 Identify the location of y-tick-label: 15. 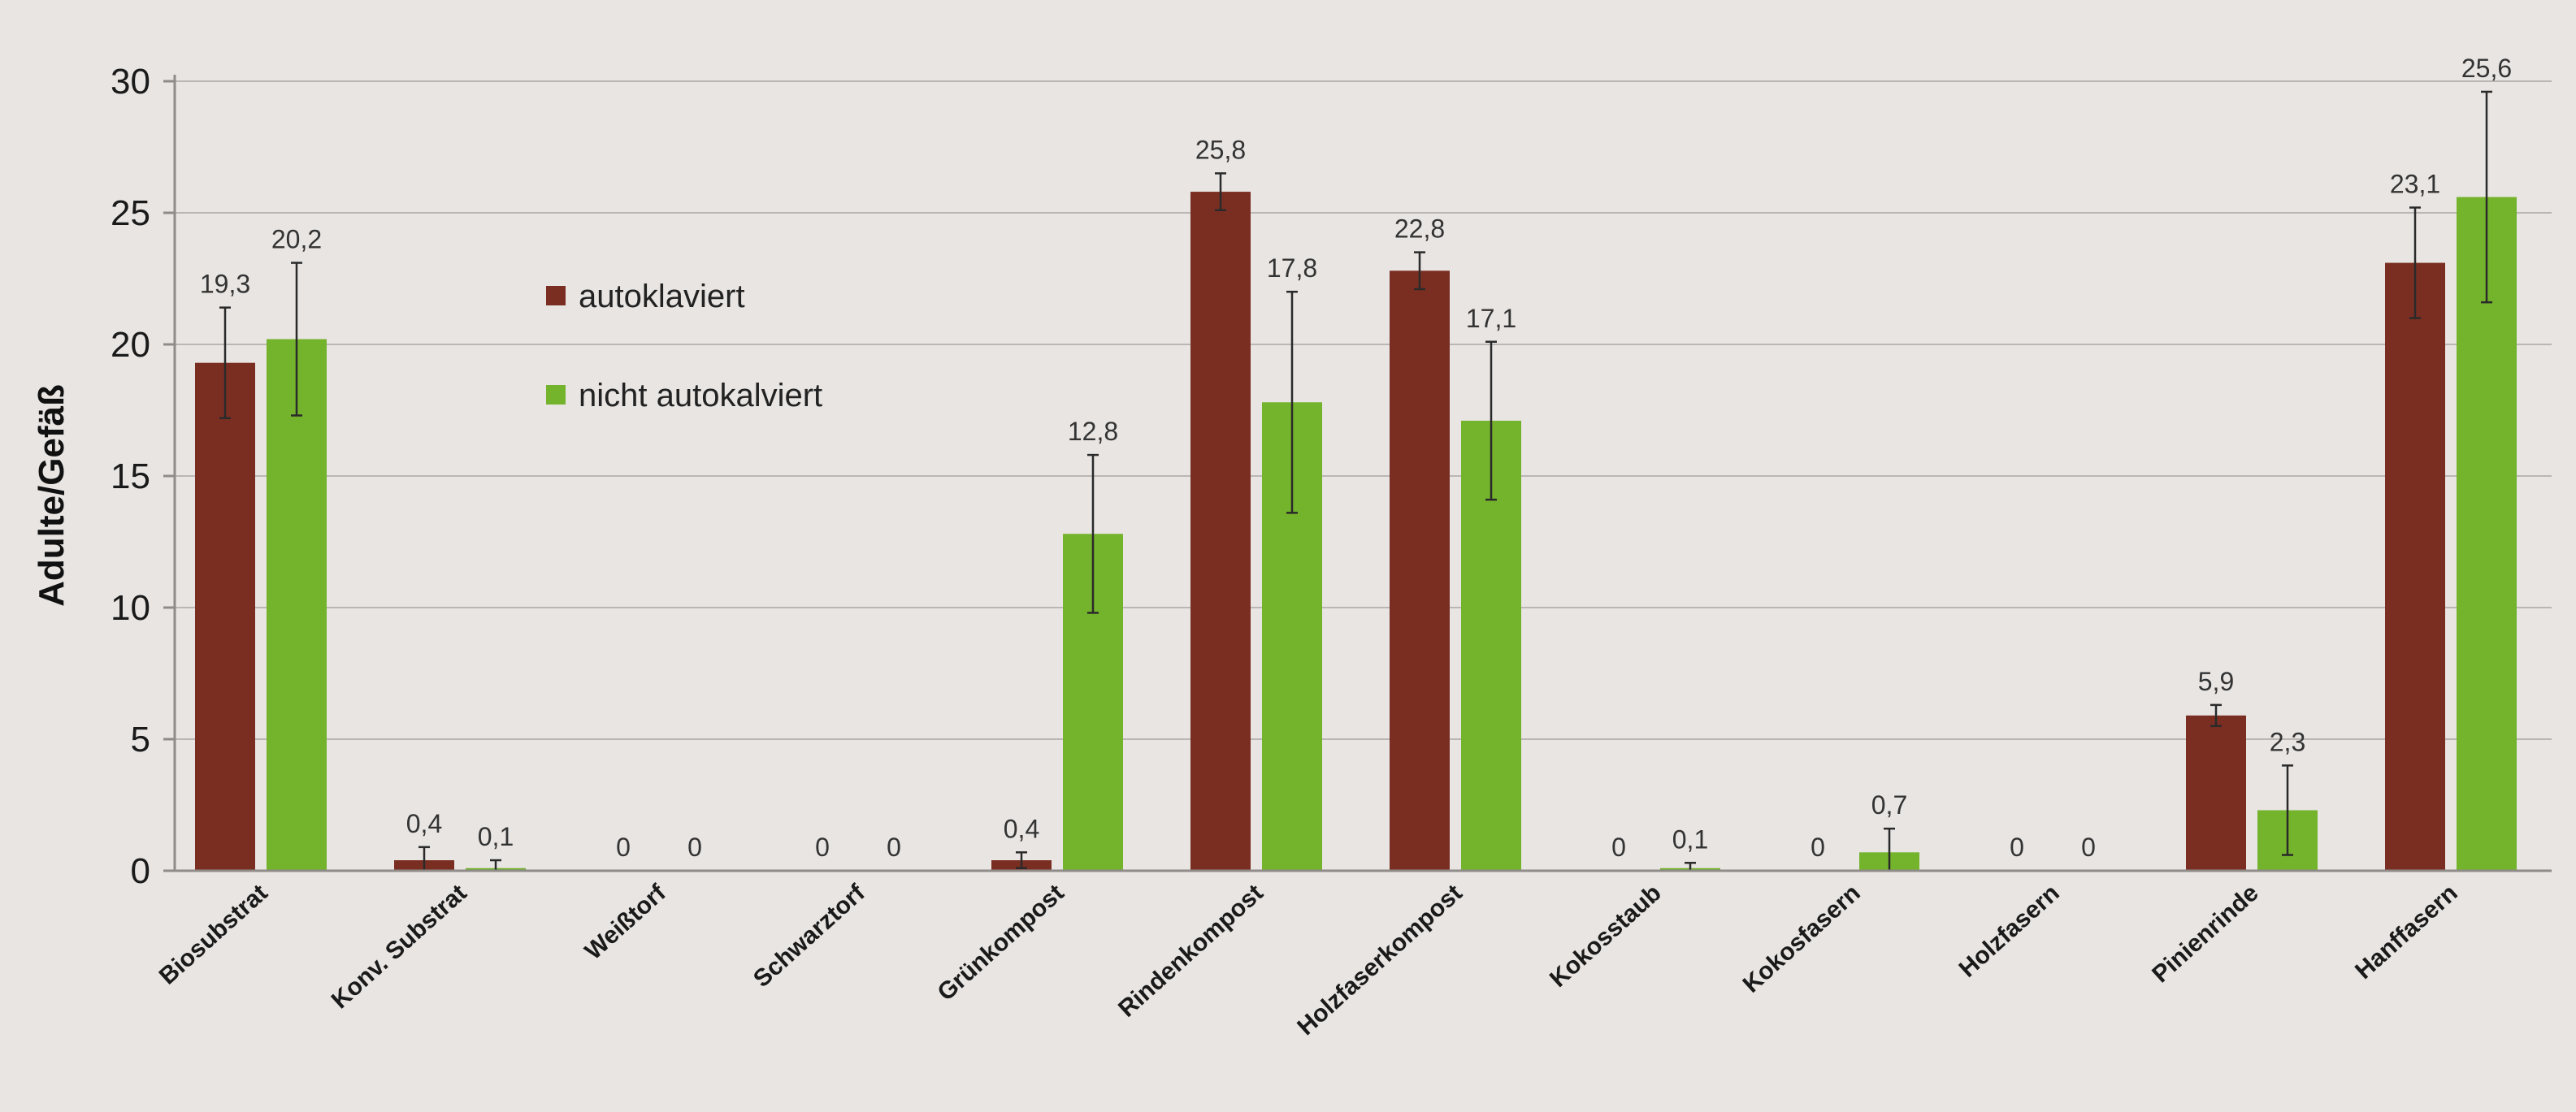
(130, 476).